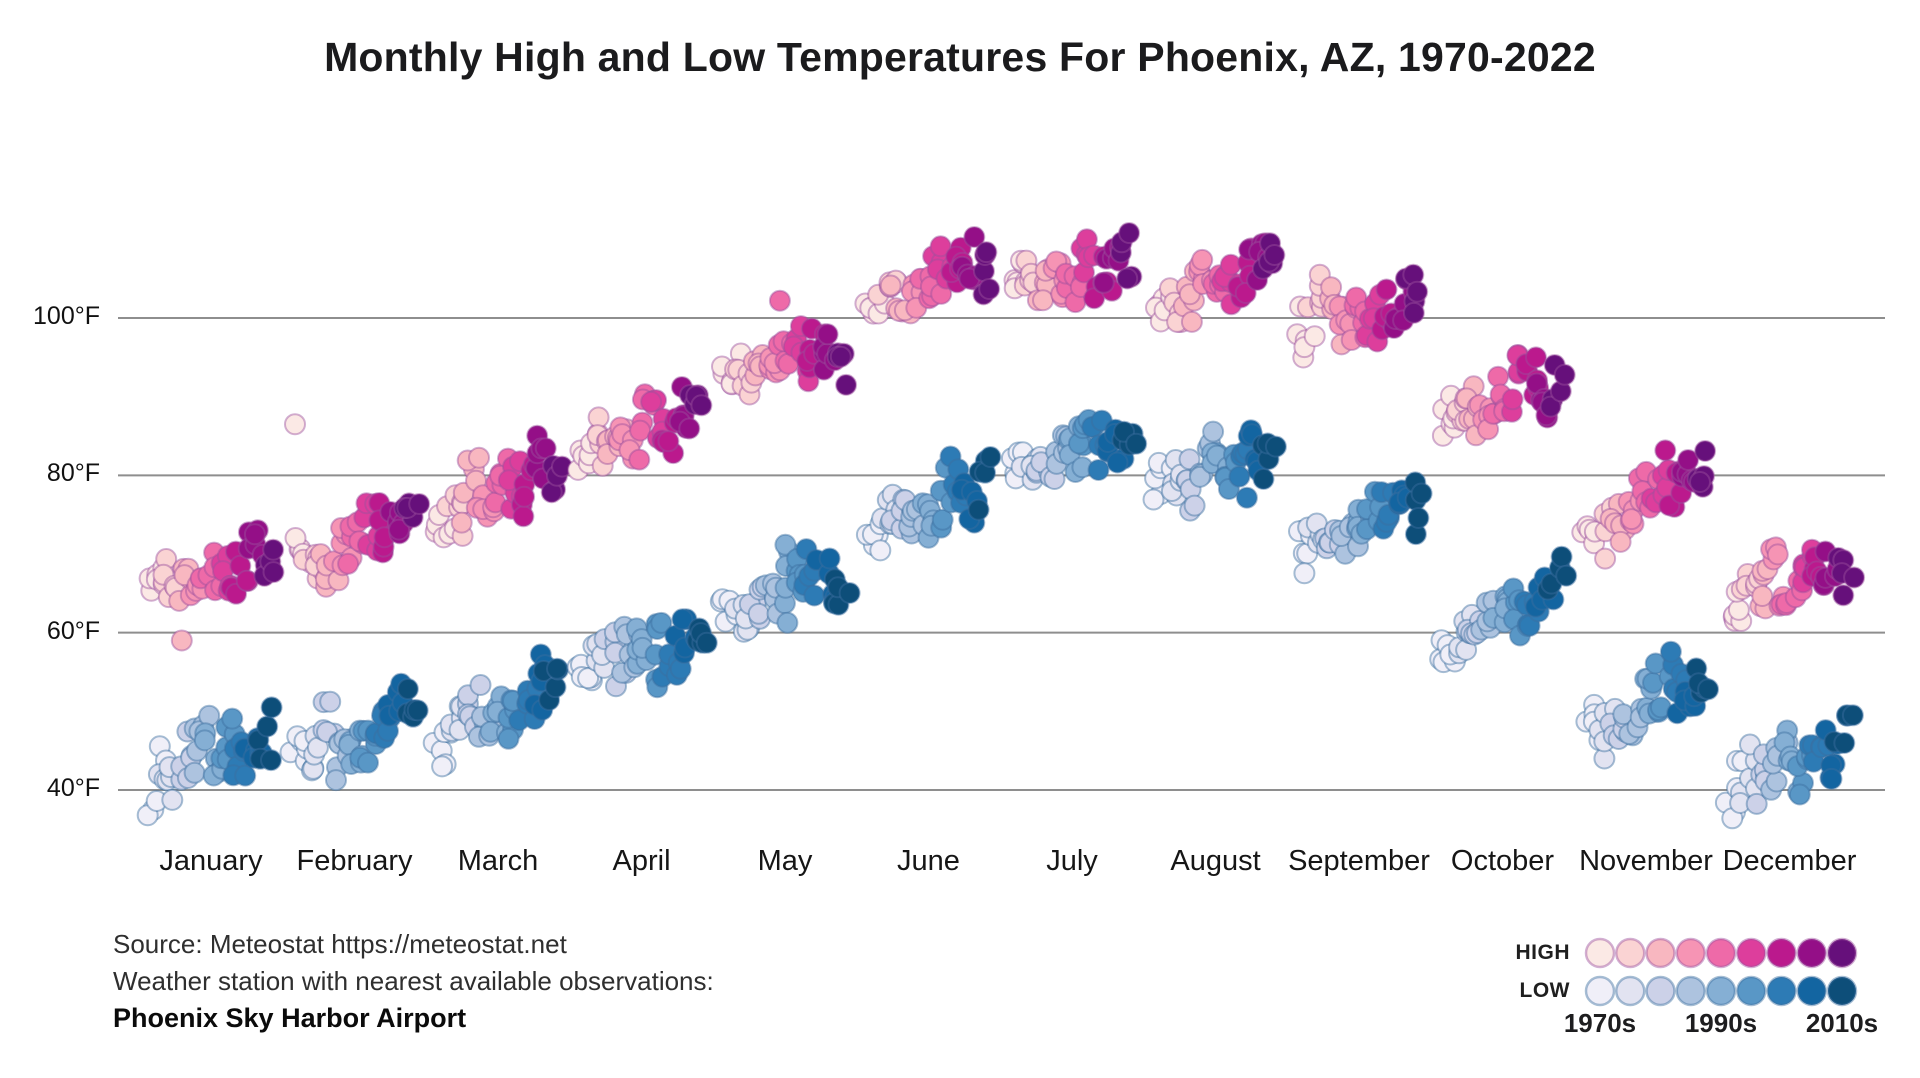  What do you see at coordinates (928, 861) in the screenshot?
I see `x-axis-month-label: June` at bounding box center [928, 861].